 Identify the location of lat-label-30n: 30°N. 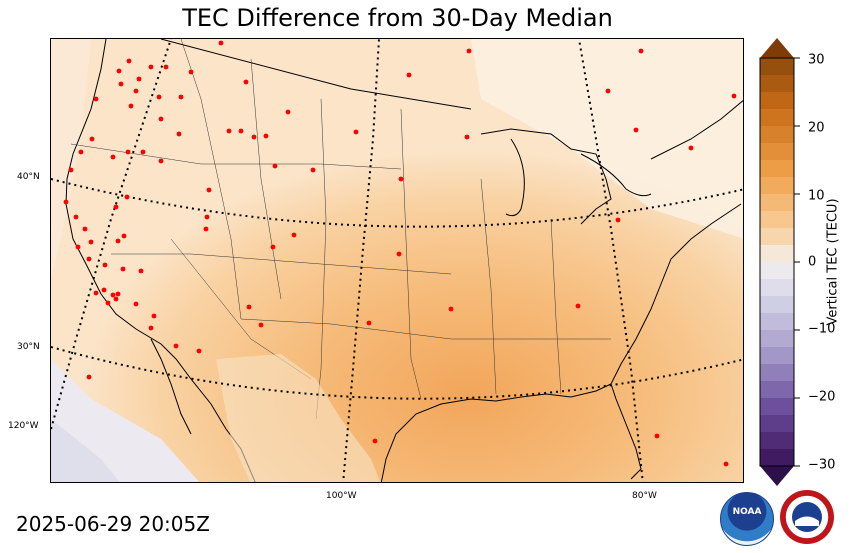
(28, 347).